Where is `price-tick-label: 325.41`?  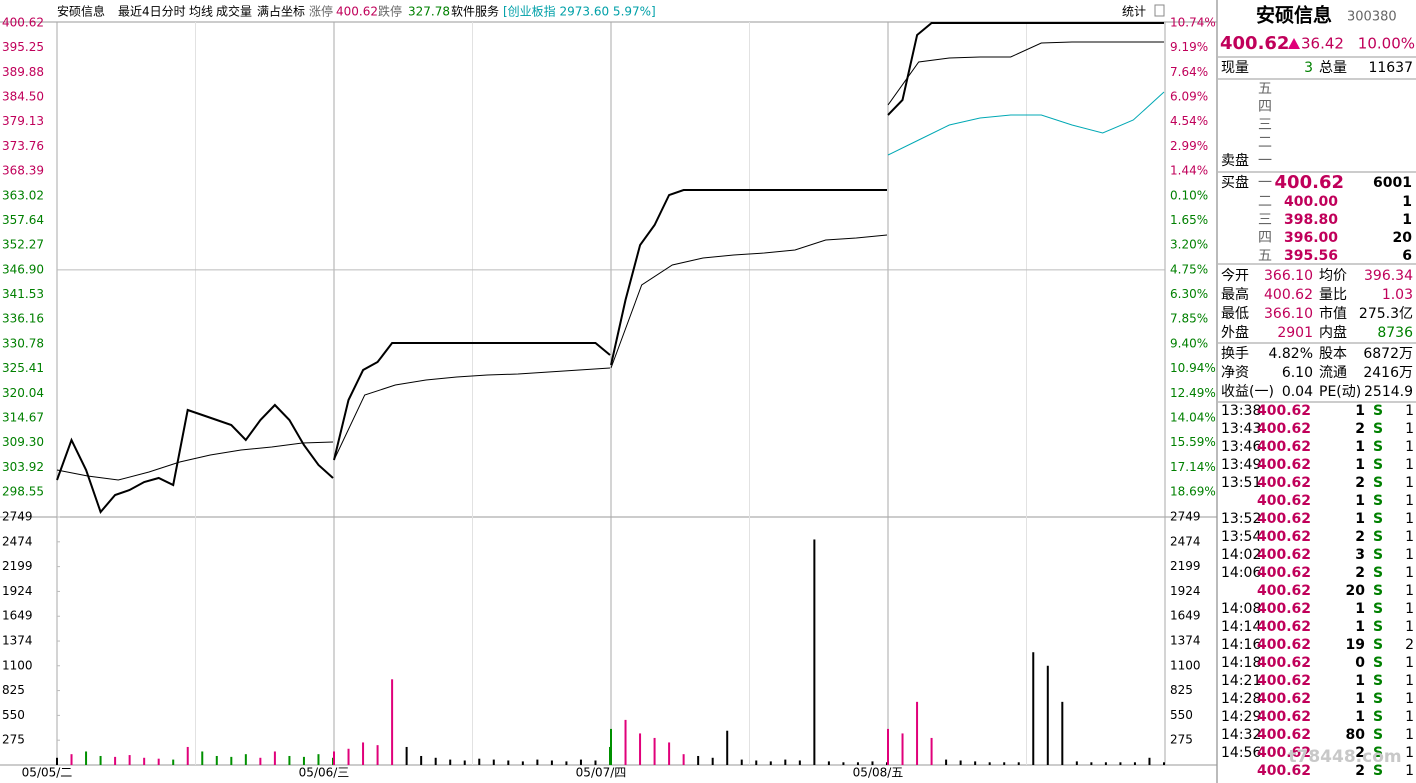 price-tick-label: 325.41 is located at coordinates (23, 368).